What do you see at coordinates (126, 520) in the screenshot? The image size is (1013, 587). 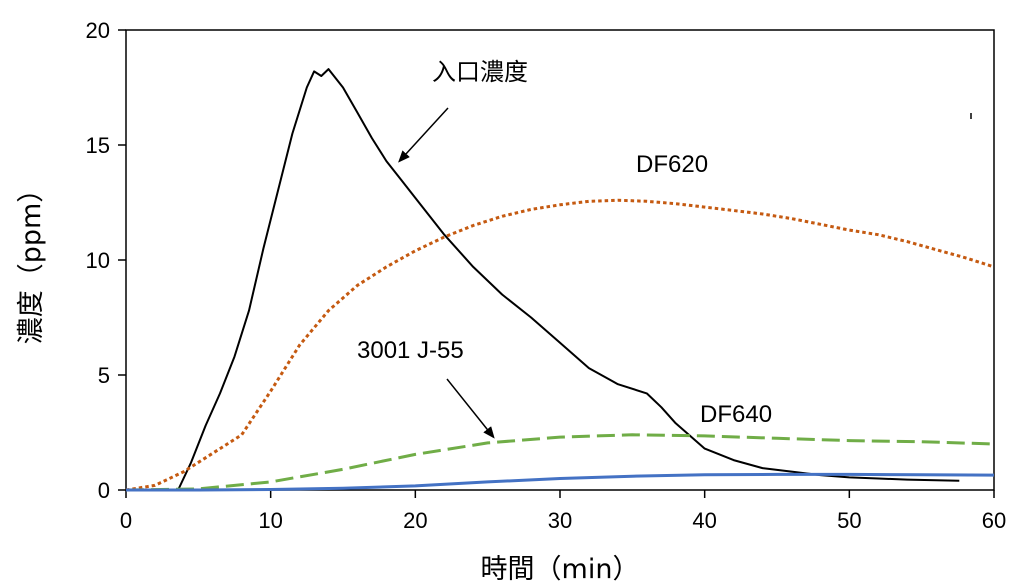 I see `x-tick-label: 0` at bounding box center [126, 520].